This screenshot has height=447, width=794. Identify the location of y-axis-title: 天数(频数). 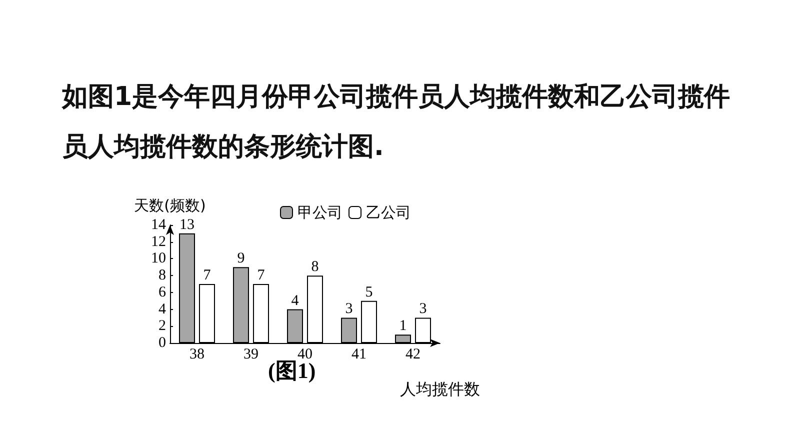
(170, 205).